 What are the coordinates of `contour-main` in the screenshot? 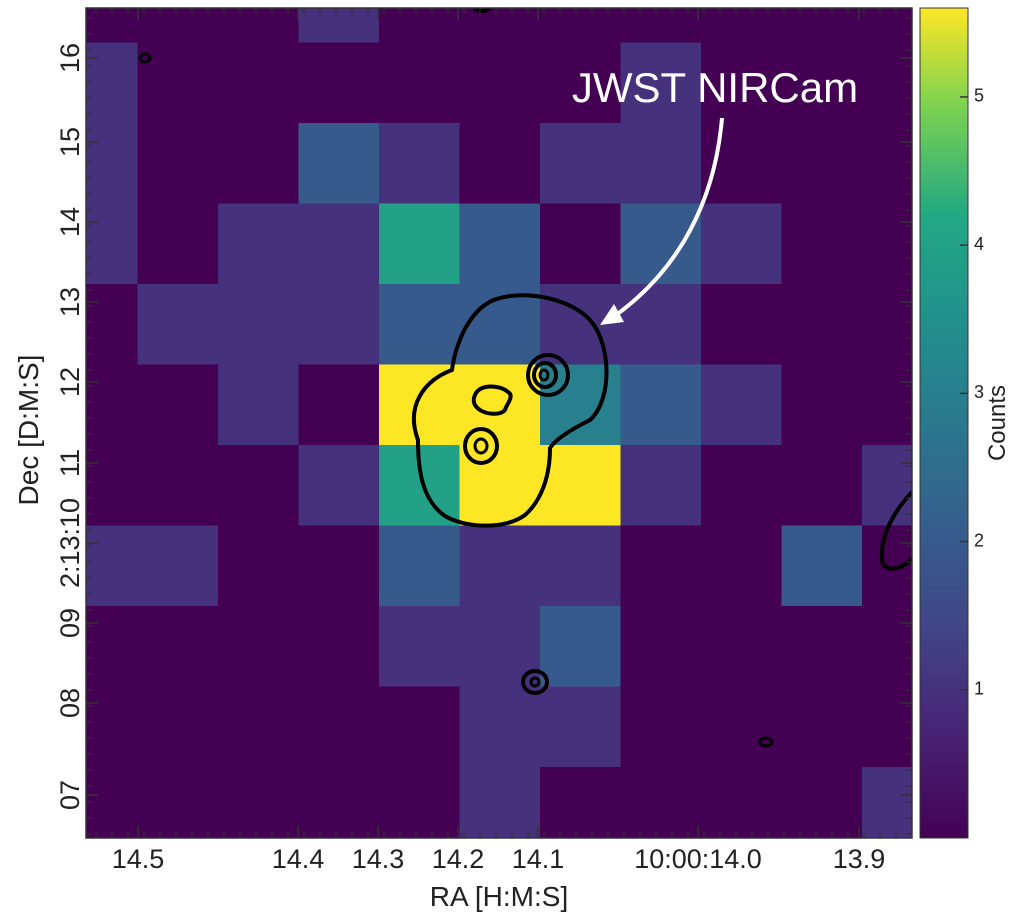 It's located at (510, 410).